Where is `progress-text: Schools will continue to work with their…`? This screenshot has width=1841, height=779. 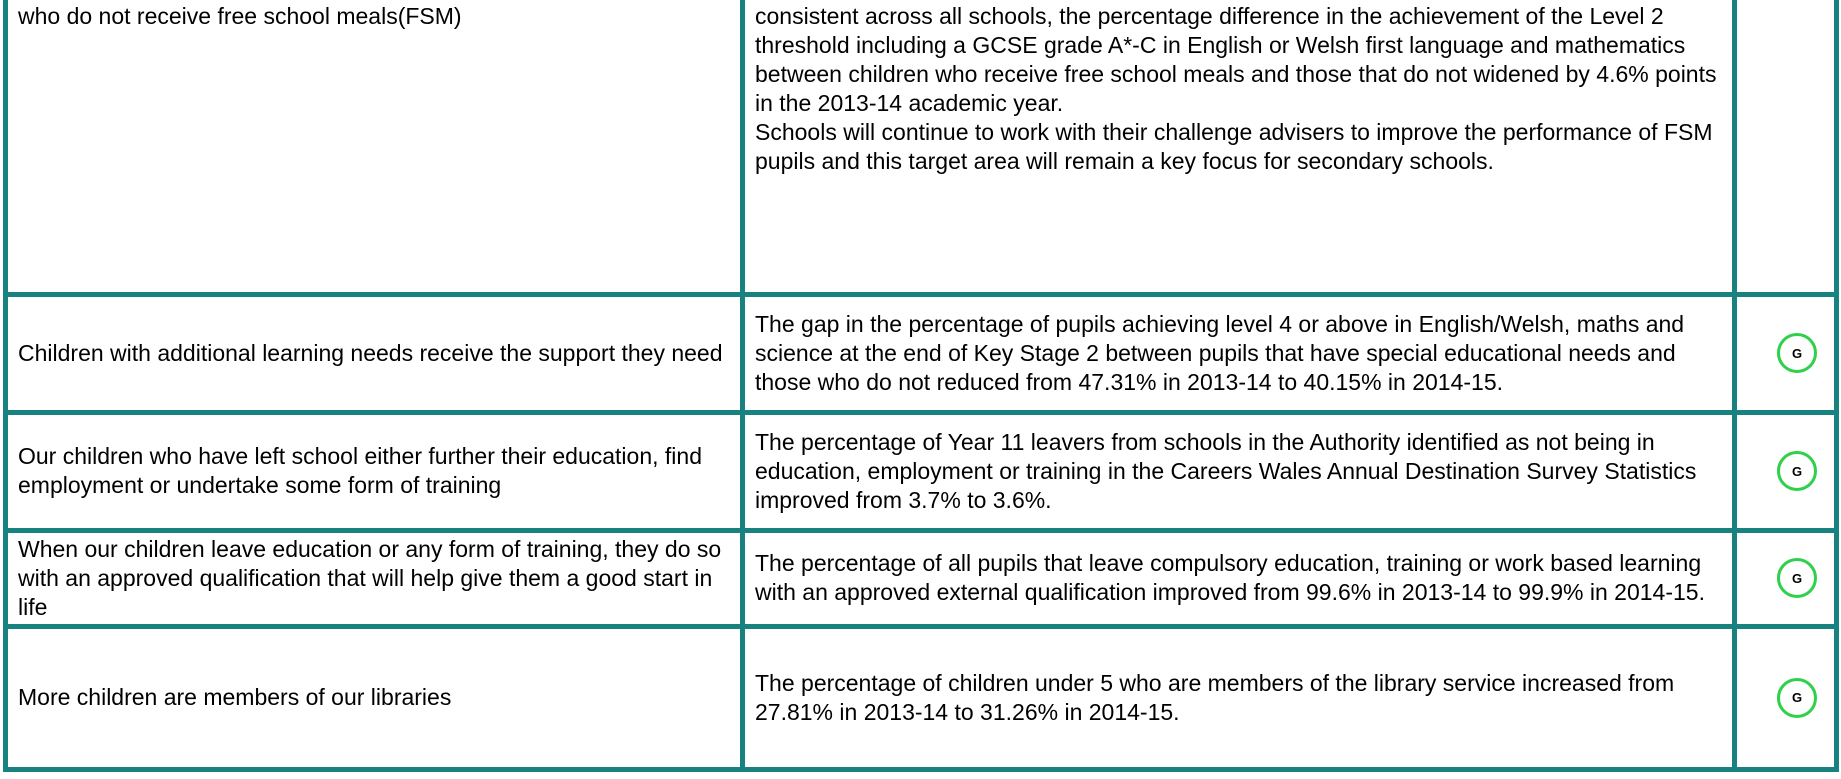
progress-text: Schools will continue to work with their… is located at coordinates (1234, 146).